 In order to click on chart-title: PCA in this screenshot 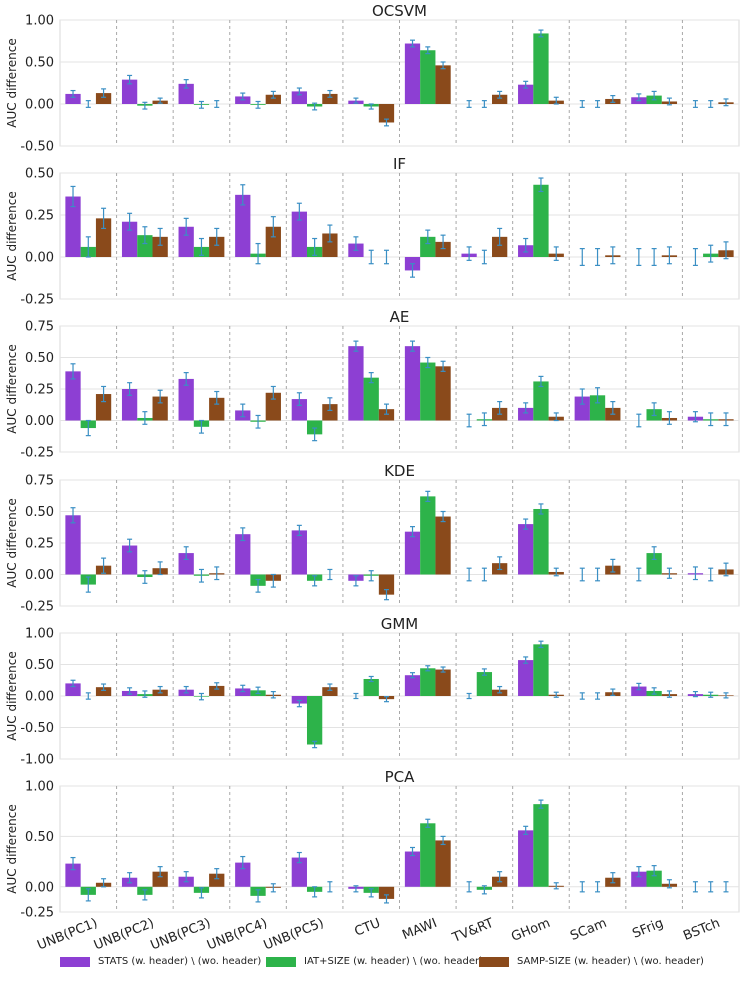, I will do `click(400, 777)`.